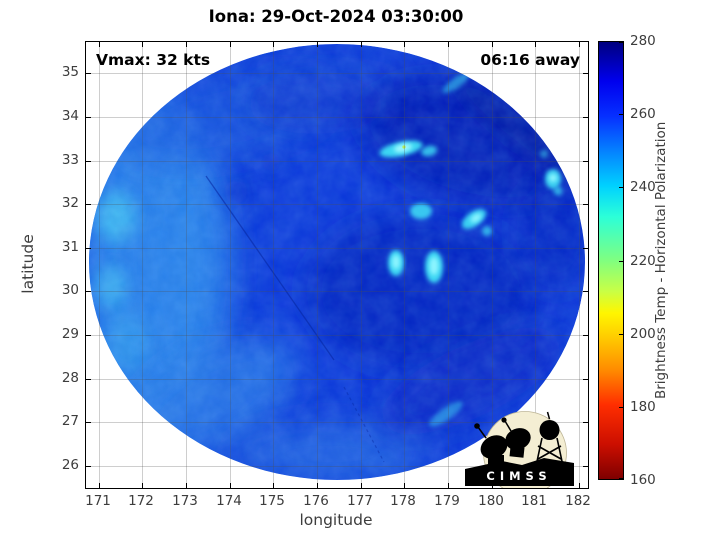 The width and height of the screenshot is (720, 540). Describe the element at coordinates (70, 160) in the screenshot. I see `y-tick-label: 33` at that location.